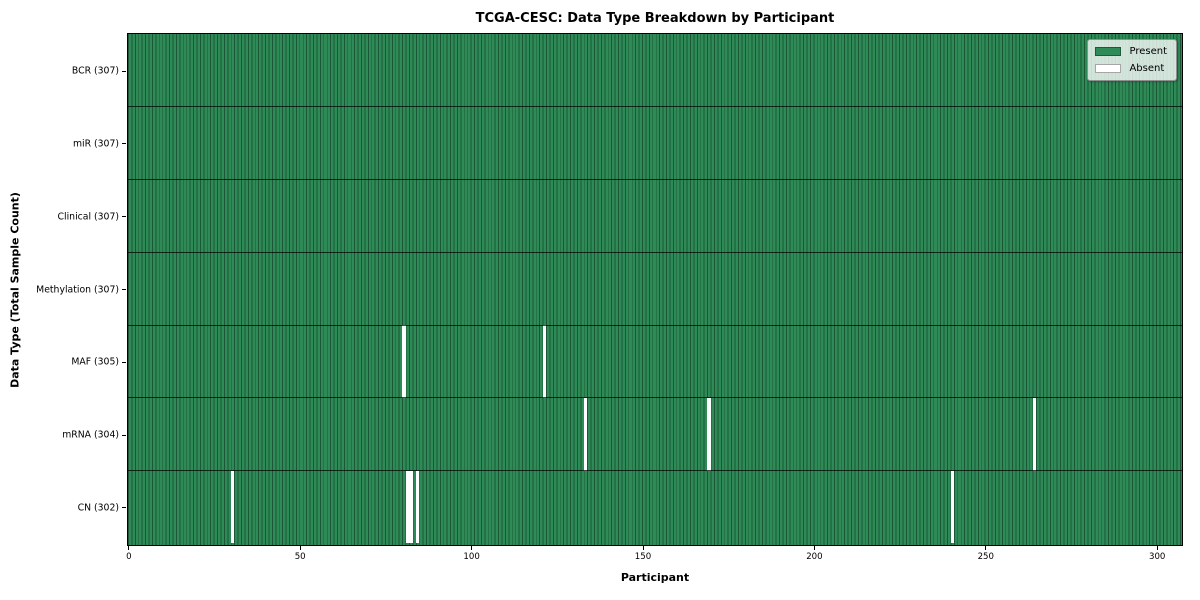 This screenshot has height=600, width=1200. What do you see at coordinates (1108, 68) in the screenshot?
I see `absent-swatch` at bounding box center [1108, 68].